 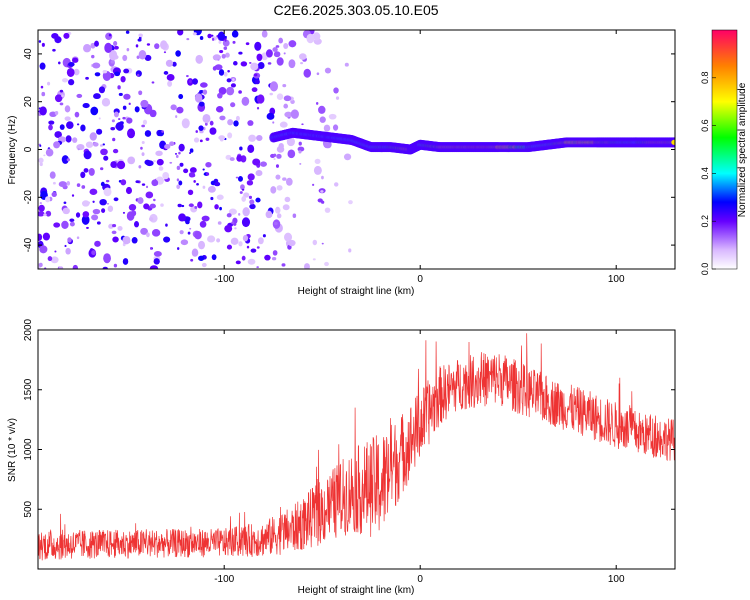 I want to click on colorbar-gradient, so click(x=724, y=149).